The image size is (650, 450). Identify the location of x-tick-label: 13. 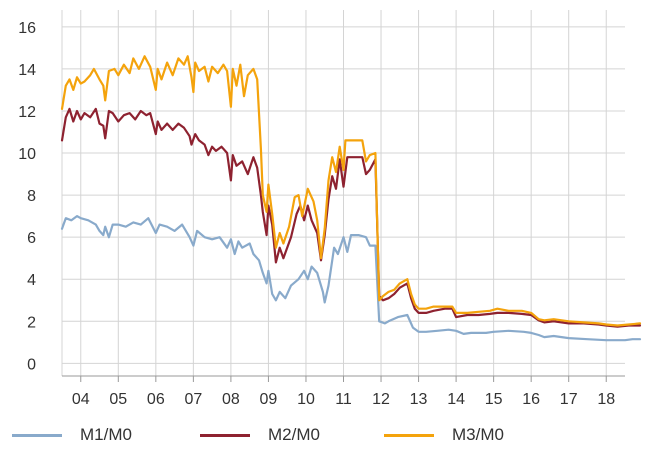
(419, 399).